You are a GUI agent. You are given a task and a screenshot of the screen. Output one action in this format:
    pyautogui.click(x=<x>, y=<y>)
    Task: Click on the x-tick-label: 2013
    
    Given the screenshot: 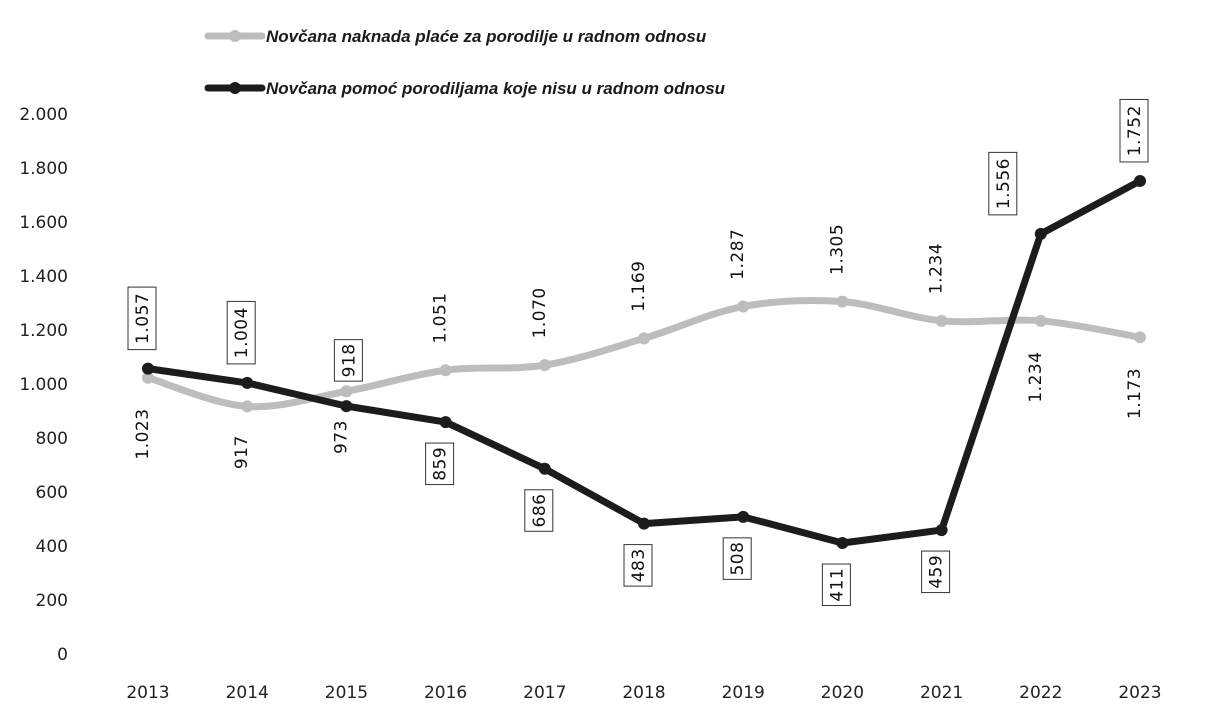 What is the action you would take?
    pyautogui.click(x=147, y=693)
    